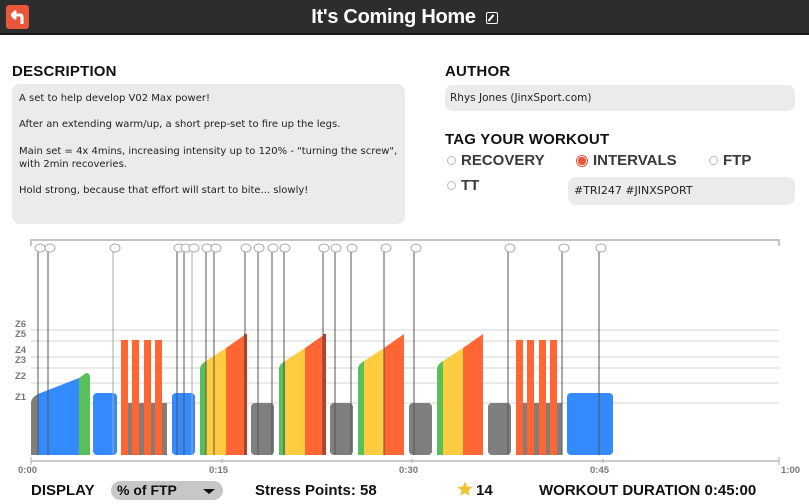 Image resolution: width=809 pixels, height=504 pixels. What do you see at coordinates (21, 324) in the screenshot?
I see `zone-label-z6: Z6` at bounding box center [21, 324].